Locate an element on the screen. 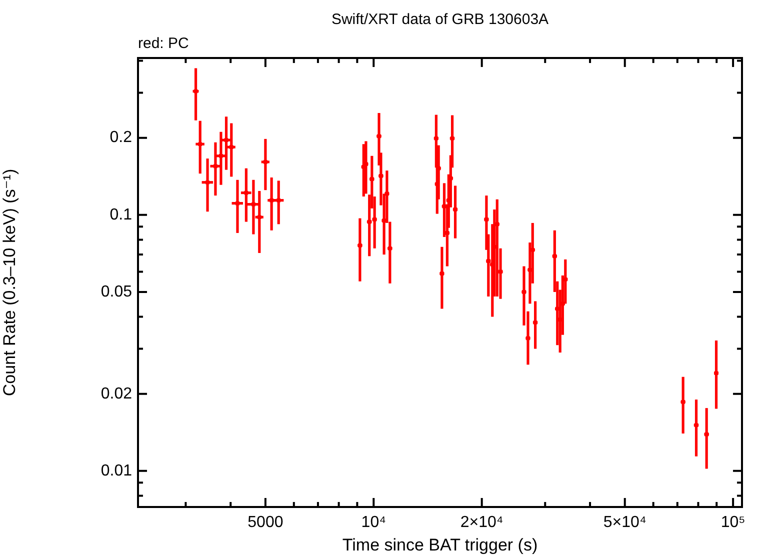  text: red: PC is located at coordinates (164, 43).